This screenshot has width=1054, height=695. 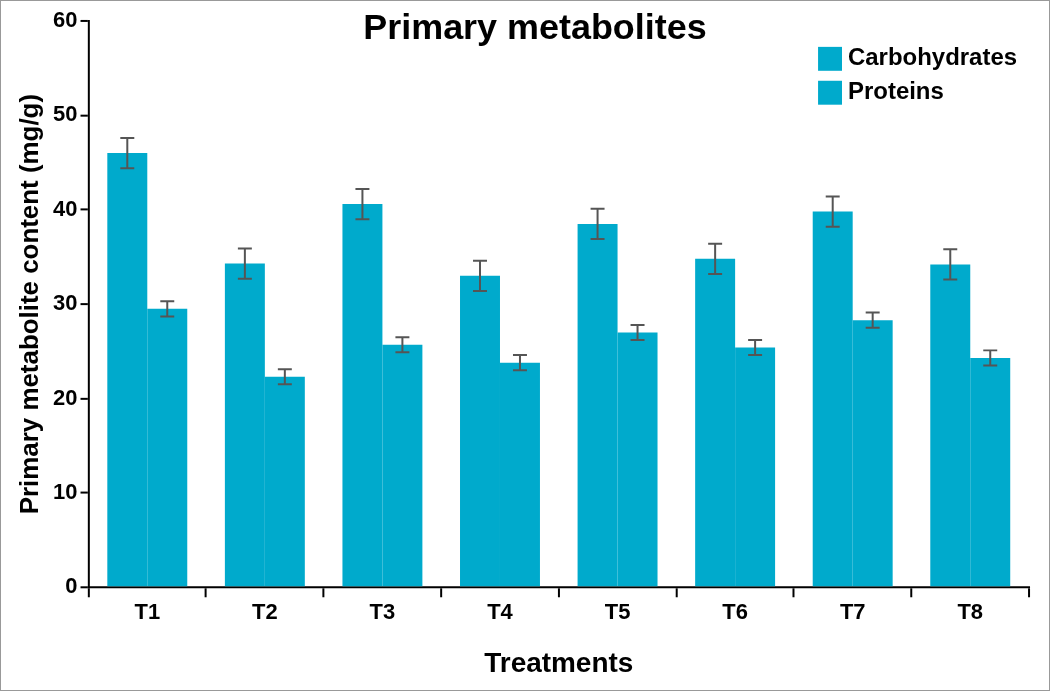 What do you see at coordinates (970, 612) in the screenshot?
I see `x-tick-label: T8` at bounding box center [970, 612].